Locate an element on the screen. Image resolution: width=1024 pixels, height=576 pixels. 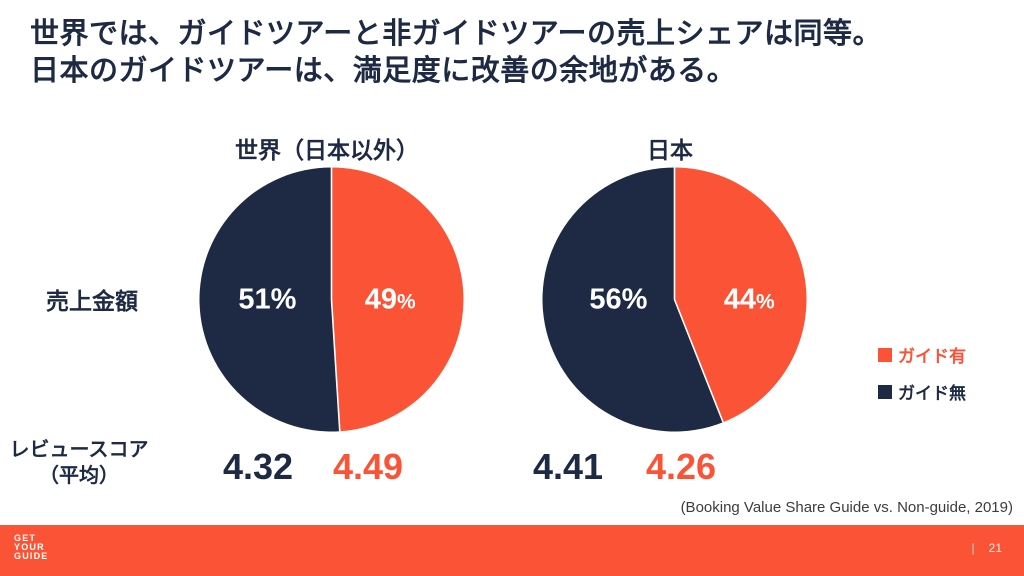
logo-line-your: YOUR is located at coordinates (29, 547).